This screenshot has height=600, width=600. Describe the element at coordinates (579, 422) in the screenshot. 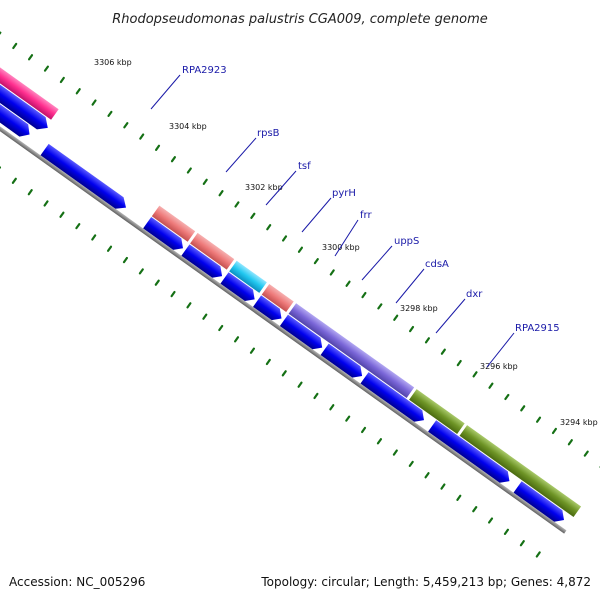

I see `scale-tick-label: 3294 kbp` at that location.